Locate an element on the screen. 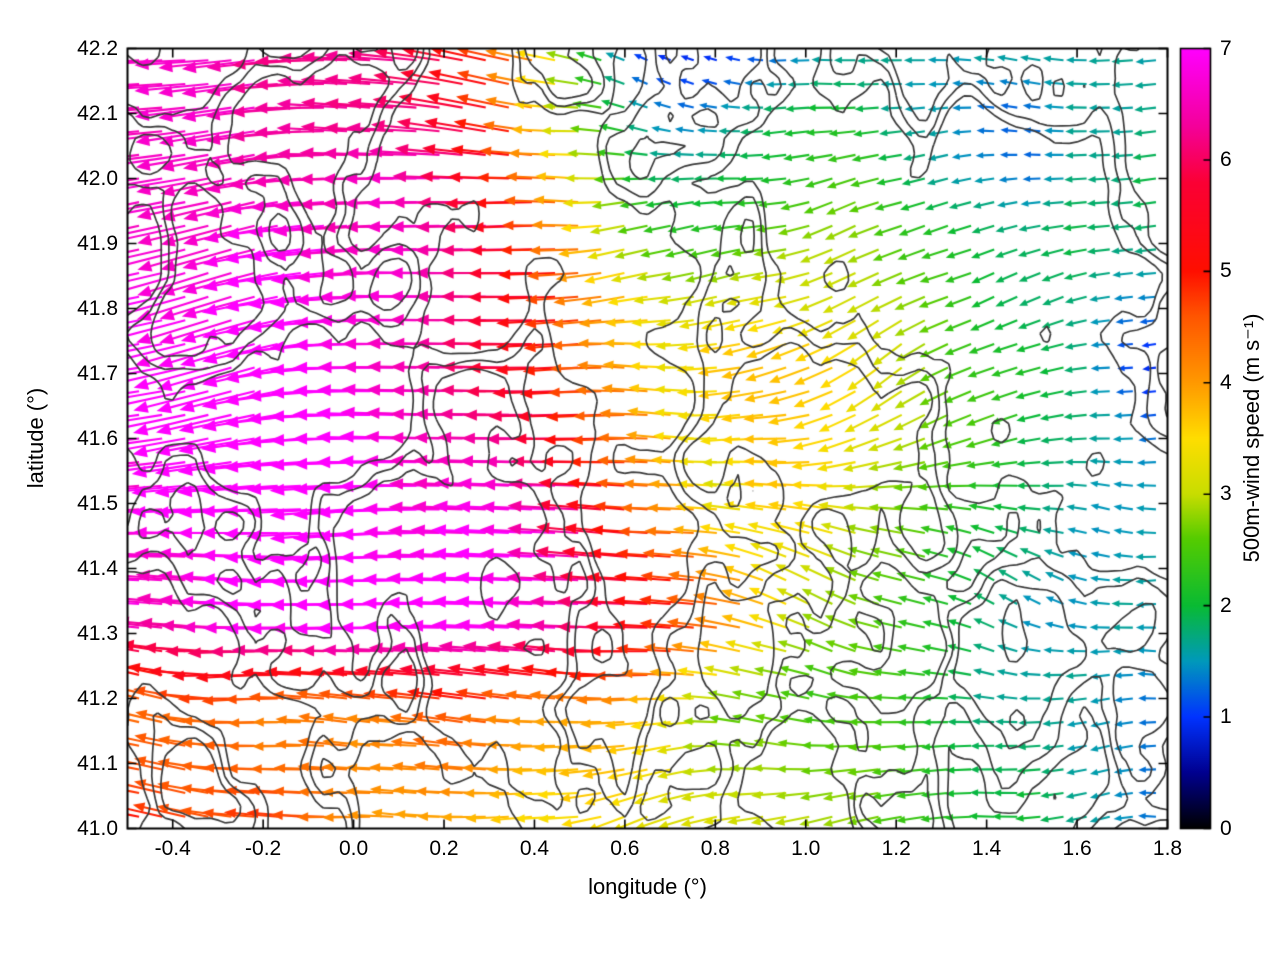 The height and width of the screenshot is (960, 1280). y-tick-label: 42.1 is located at coordinates (97, 113).